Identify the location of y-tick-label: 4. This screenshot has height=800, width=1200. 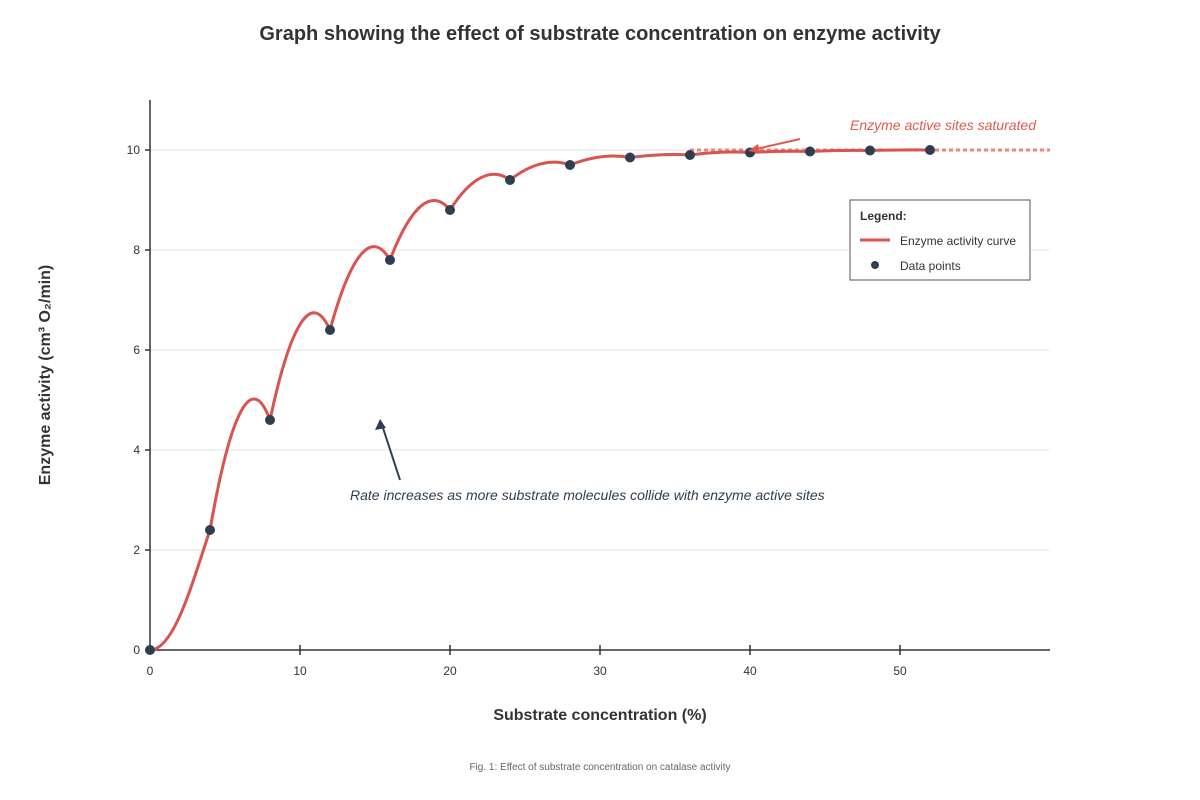
(136, 450).